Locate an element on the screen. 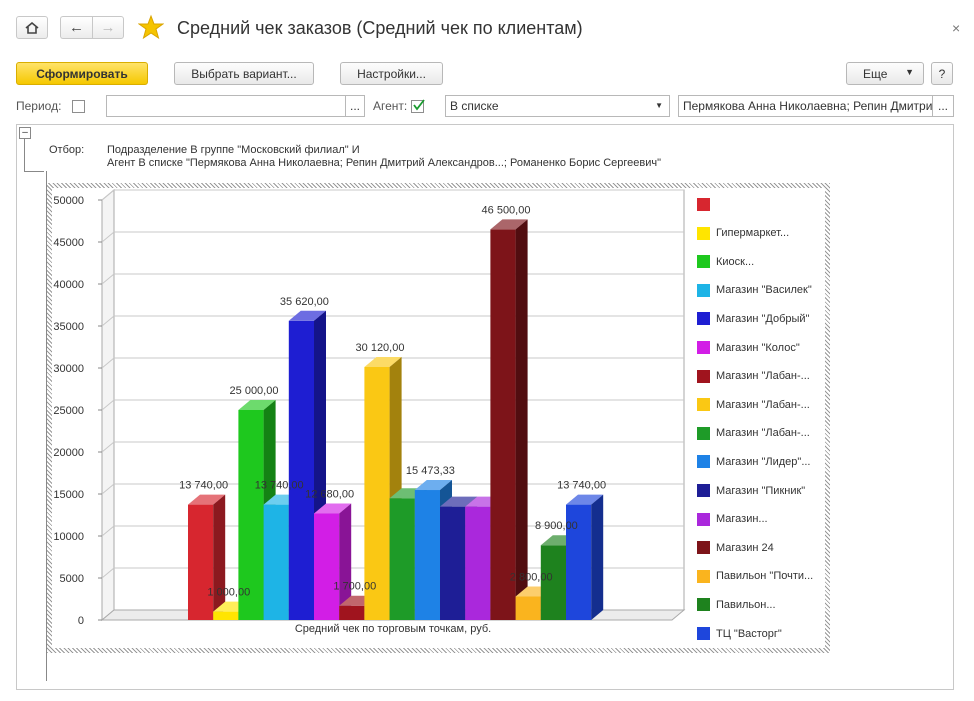 Image resolution: width=974 pixels, height=701 pixels. more-button: Еще ▼ is located at coordinates (885, 73).